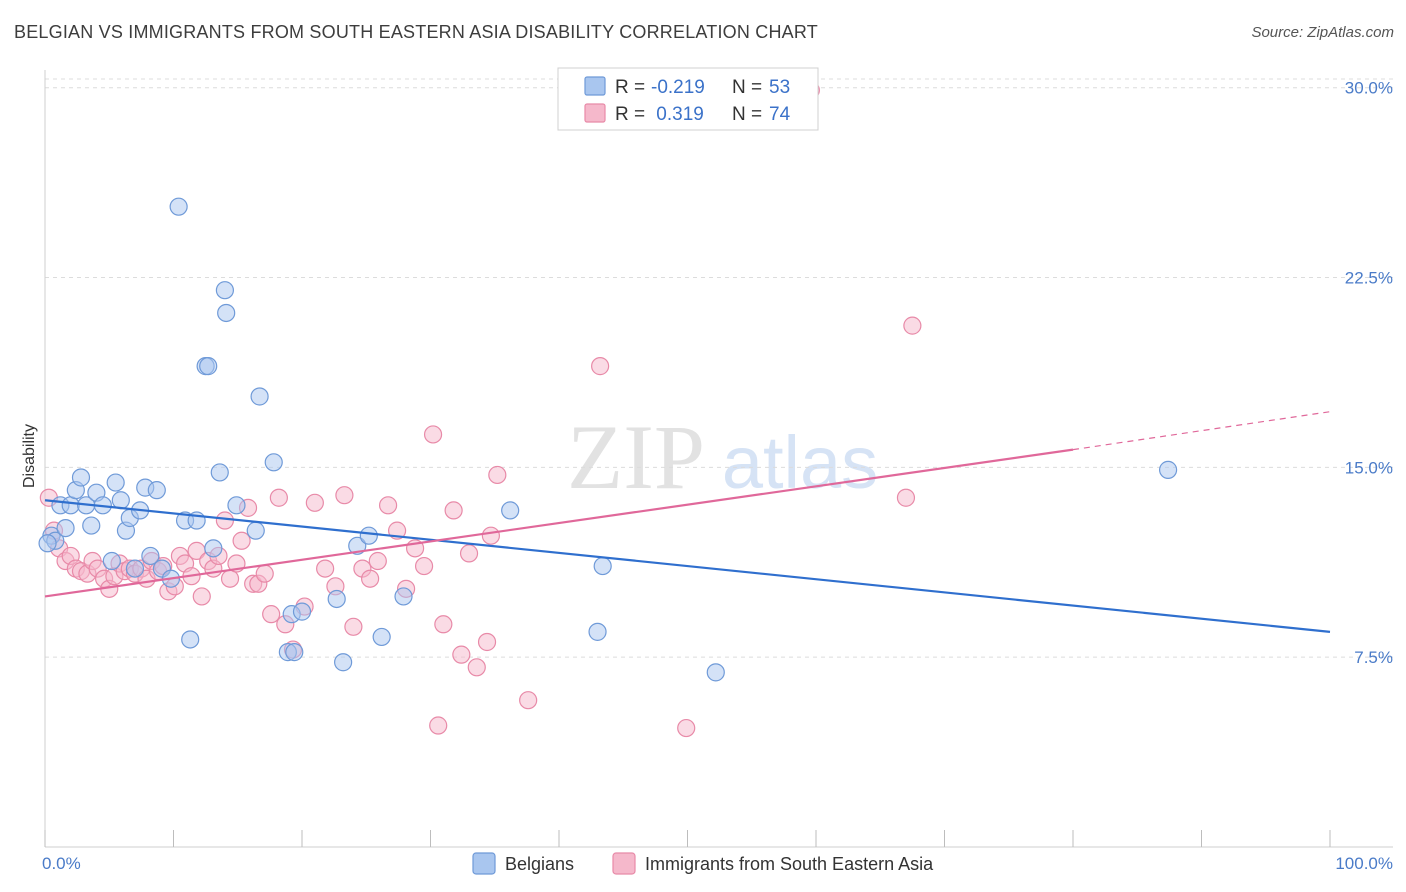 This screenshot has height=892, width=1406. What do you see at coordinates (1373, 657) in the screenshot?
I see `y-tick-label: 7.5%` at bounding box center [1373, 657].